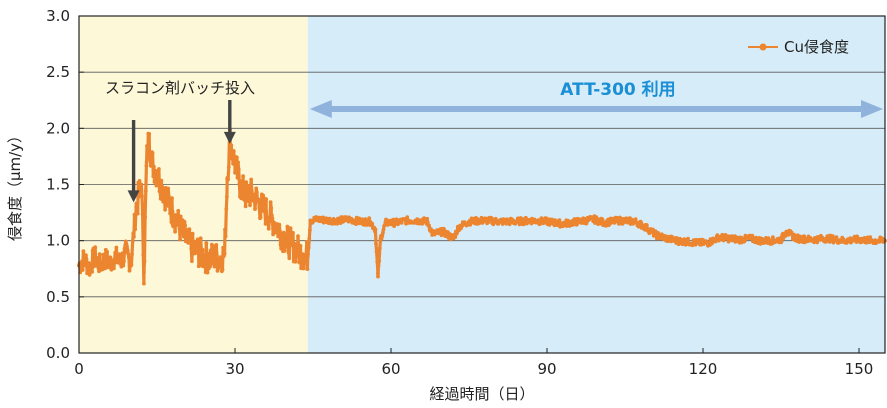  I want to click on y-tick-label: 2.0, so click(58, 128).